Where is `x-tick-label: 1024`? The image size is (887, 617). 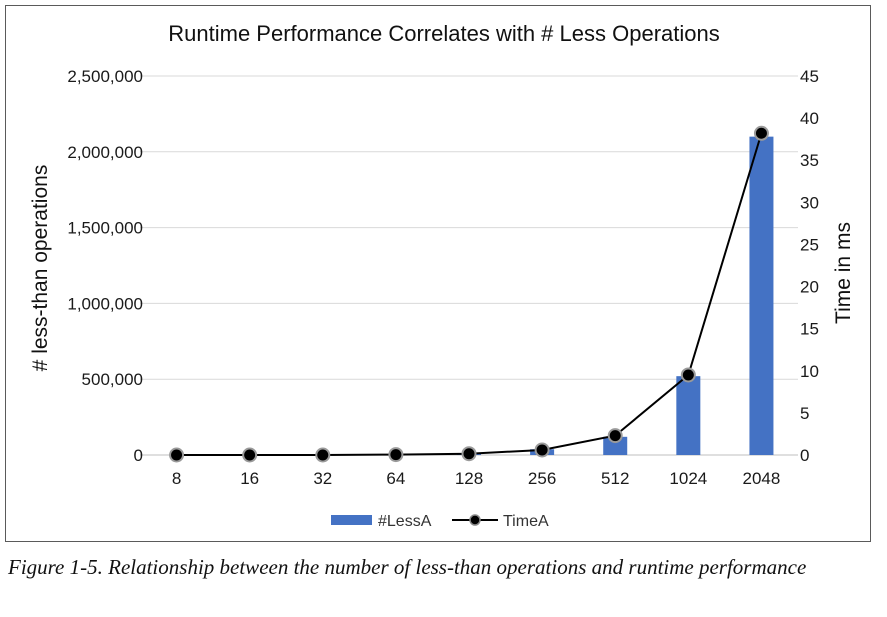
x-tick-label: 1024 is located at coordinates (688, 478).